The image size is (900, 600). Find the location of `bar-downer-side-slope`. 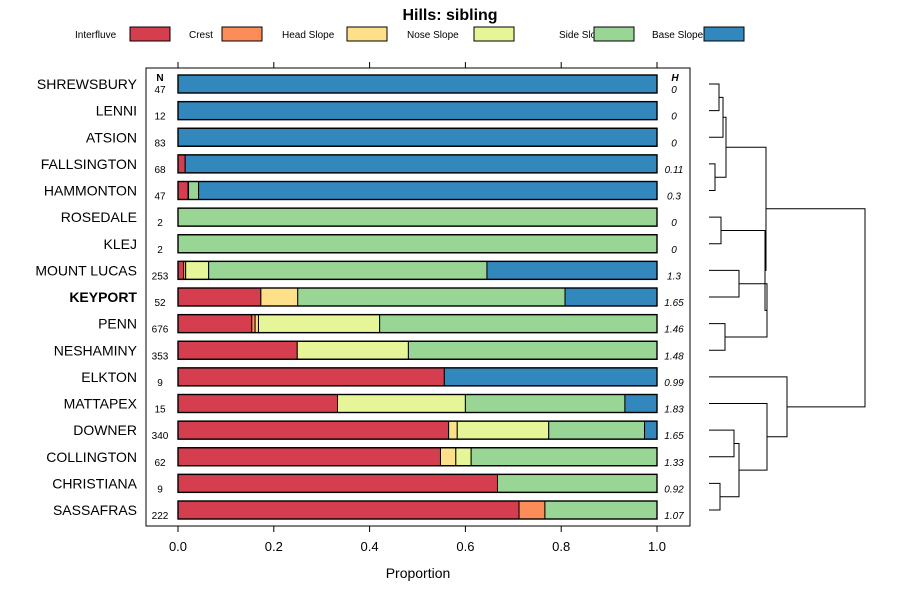

bar-downer-side-slope is located at coordinates (597, 430).